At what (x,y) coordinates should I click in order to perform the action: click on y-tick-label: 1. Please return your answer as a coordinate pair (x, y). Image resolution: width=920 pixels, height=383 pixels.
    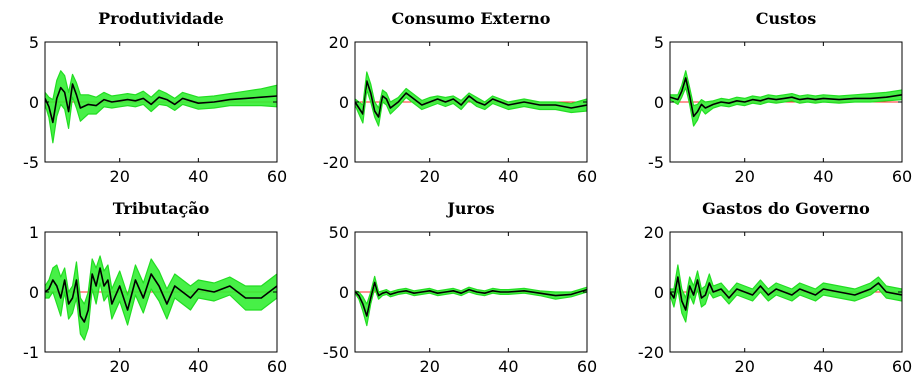
    Looking at the image, I should click on (34, 232).